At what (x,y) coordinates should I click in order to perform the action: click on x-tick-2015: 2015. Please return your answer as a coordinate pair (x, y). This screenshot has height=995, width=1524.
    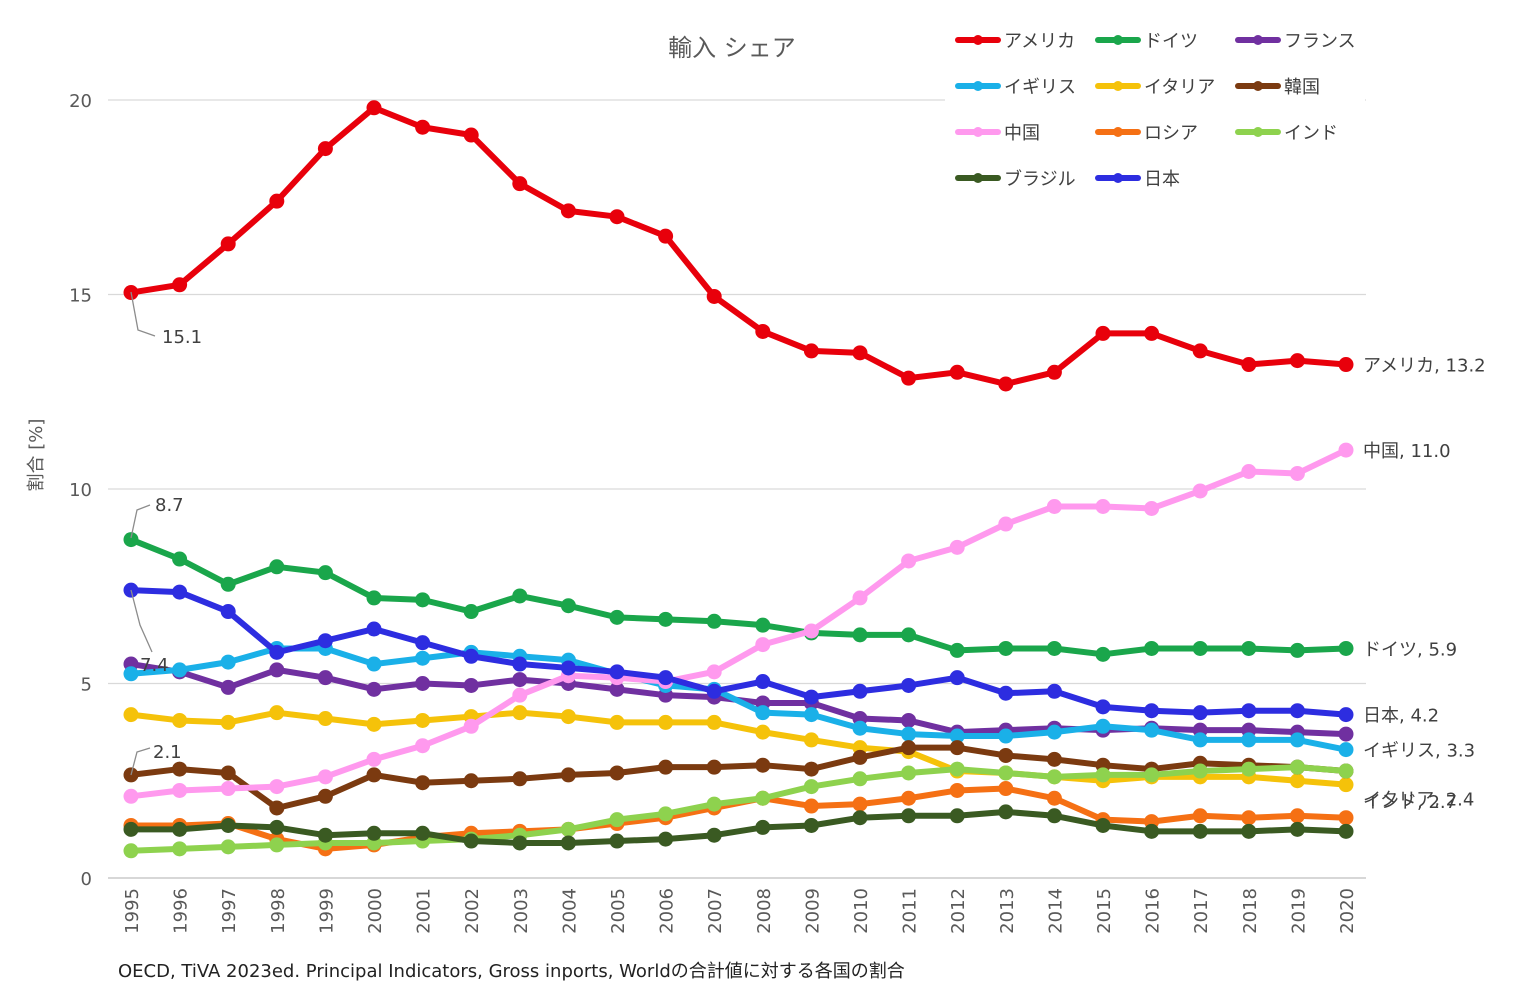
    Looking at the image, I should click on (1104, 911).